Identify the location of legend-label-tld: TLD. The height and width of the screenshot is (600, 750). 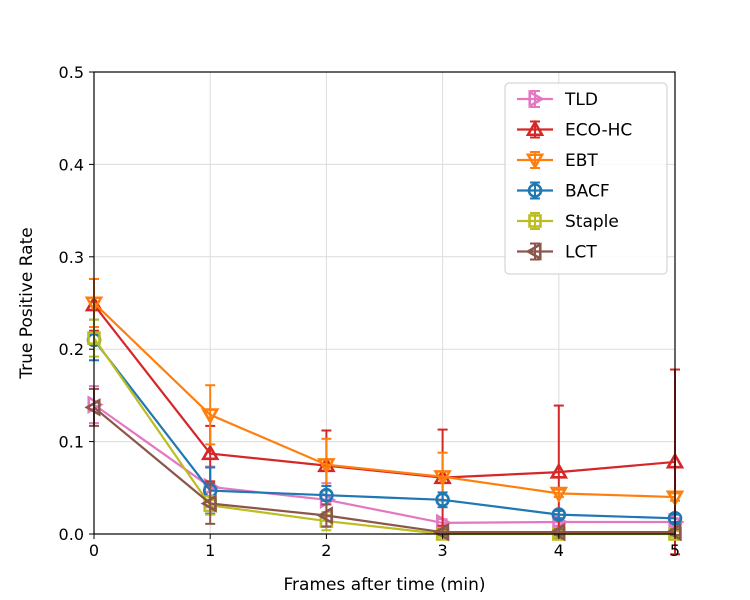
(581, 100).